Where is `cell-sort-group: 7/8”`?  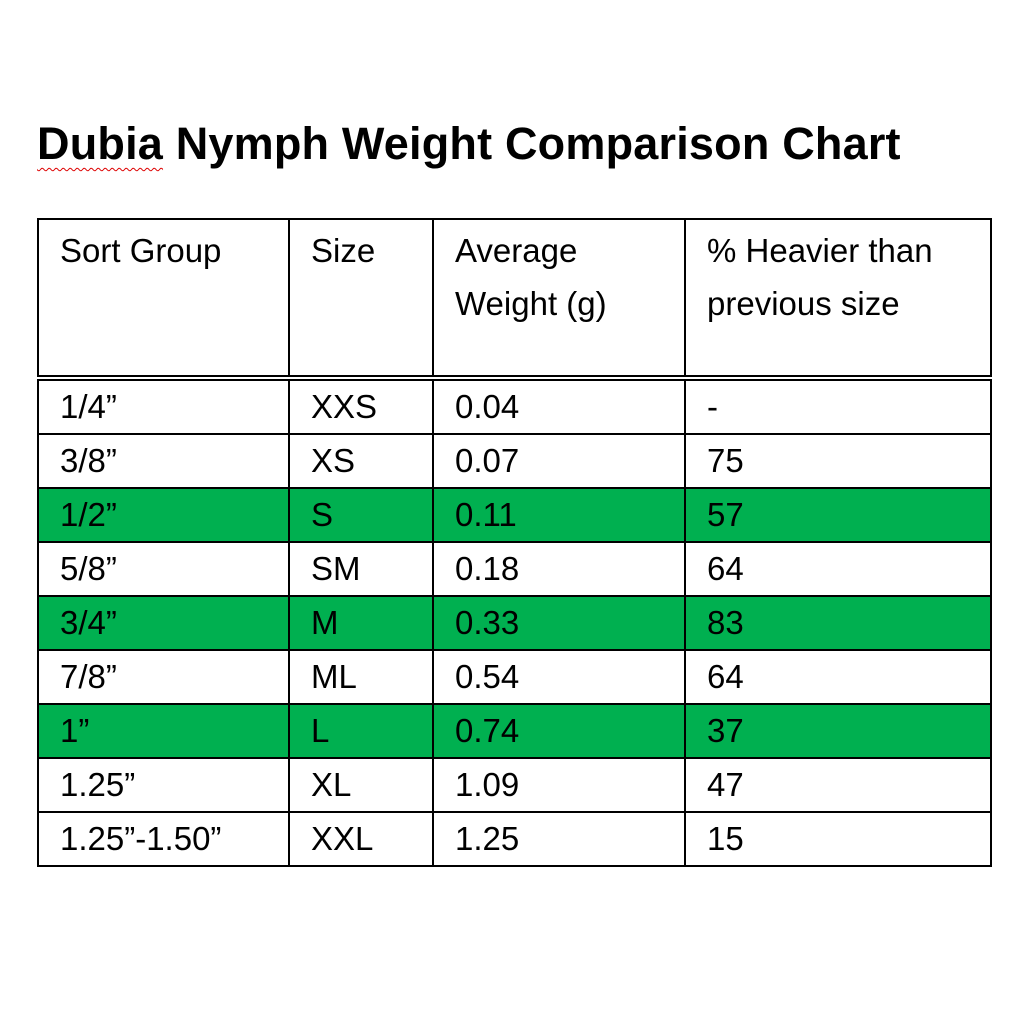 cell-sort-group: 7/8” is located at coordinates (163, 677).